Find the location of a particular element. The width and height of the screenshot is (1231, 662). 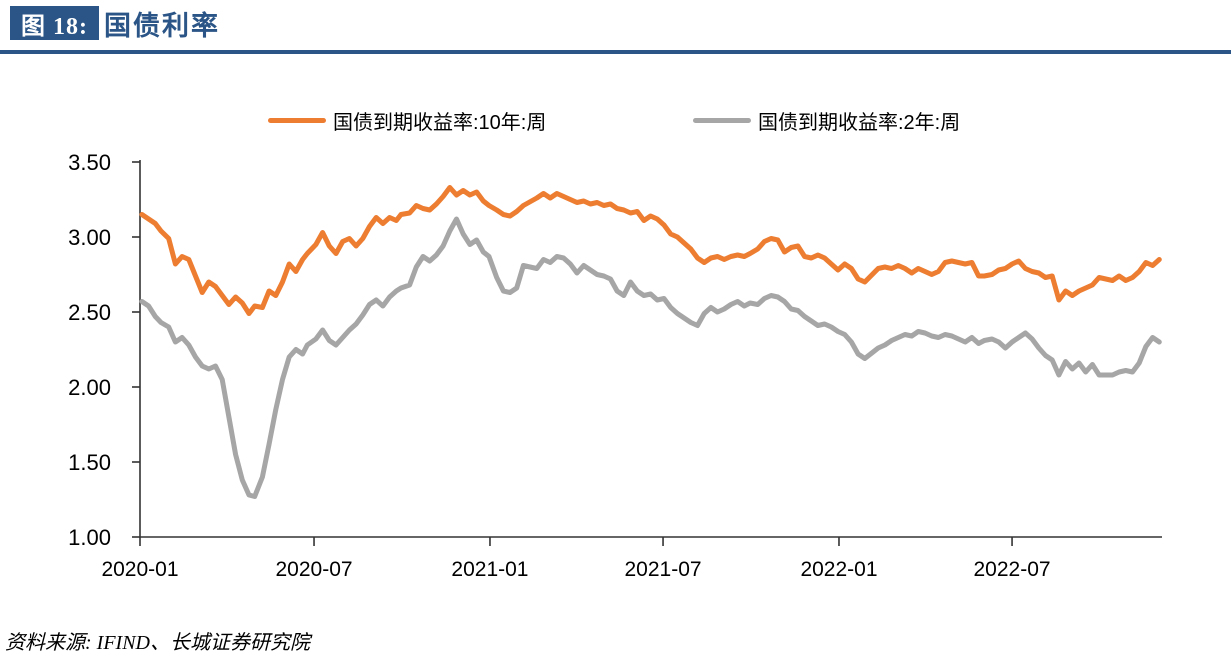

legend-swatch-10y is located at coordinates (297, 120).